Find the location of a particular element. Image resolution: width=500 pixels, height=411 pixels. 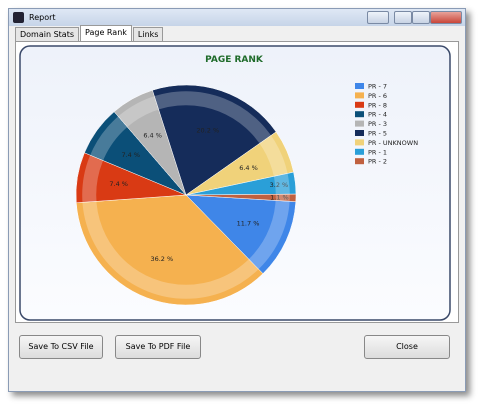

legend-label: PR - 7 is located at coordinates (377, 87).